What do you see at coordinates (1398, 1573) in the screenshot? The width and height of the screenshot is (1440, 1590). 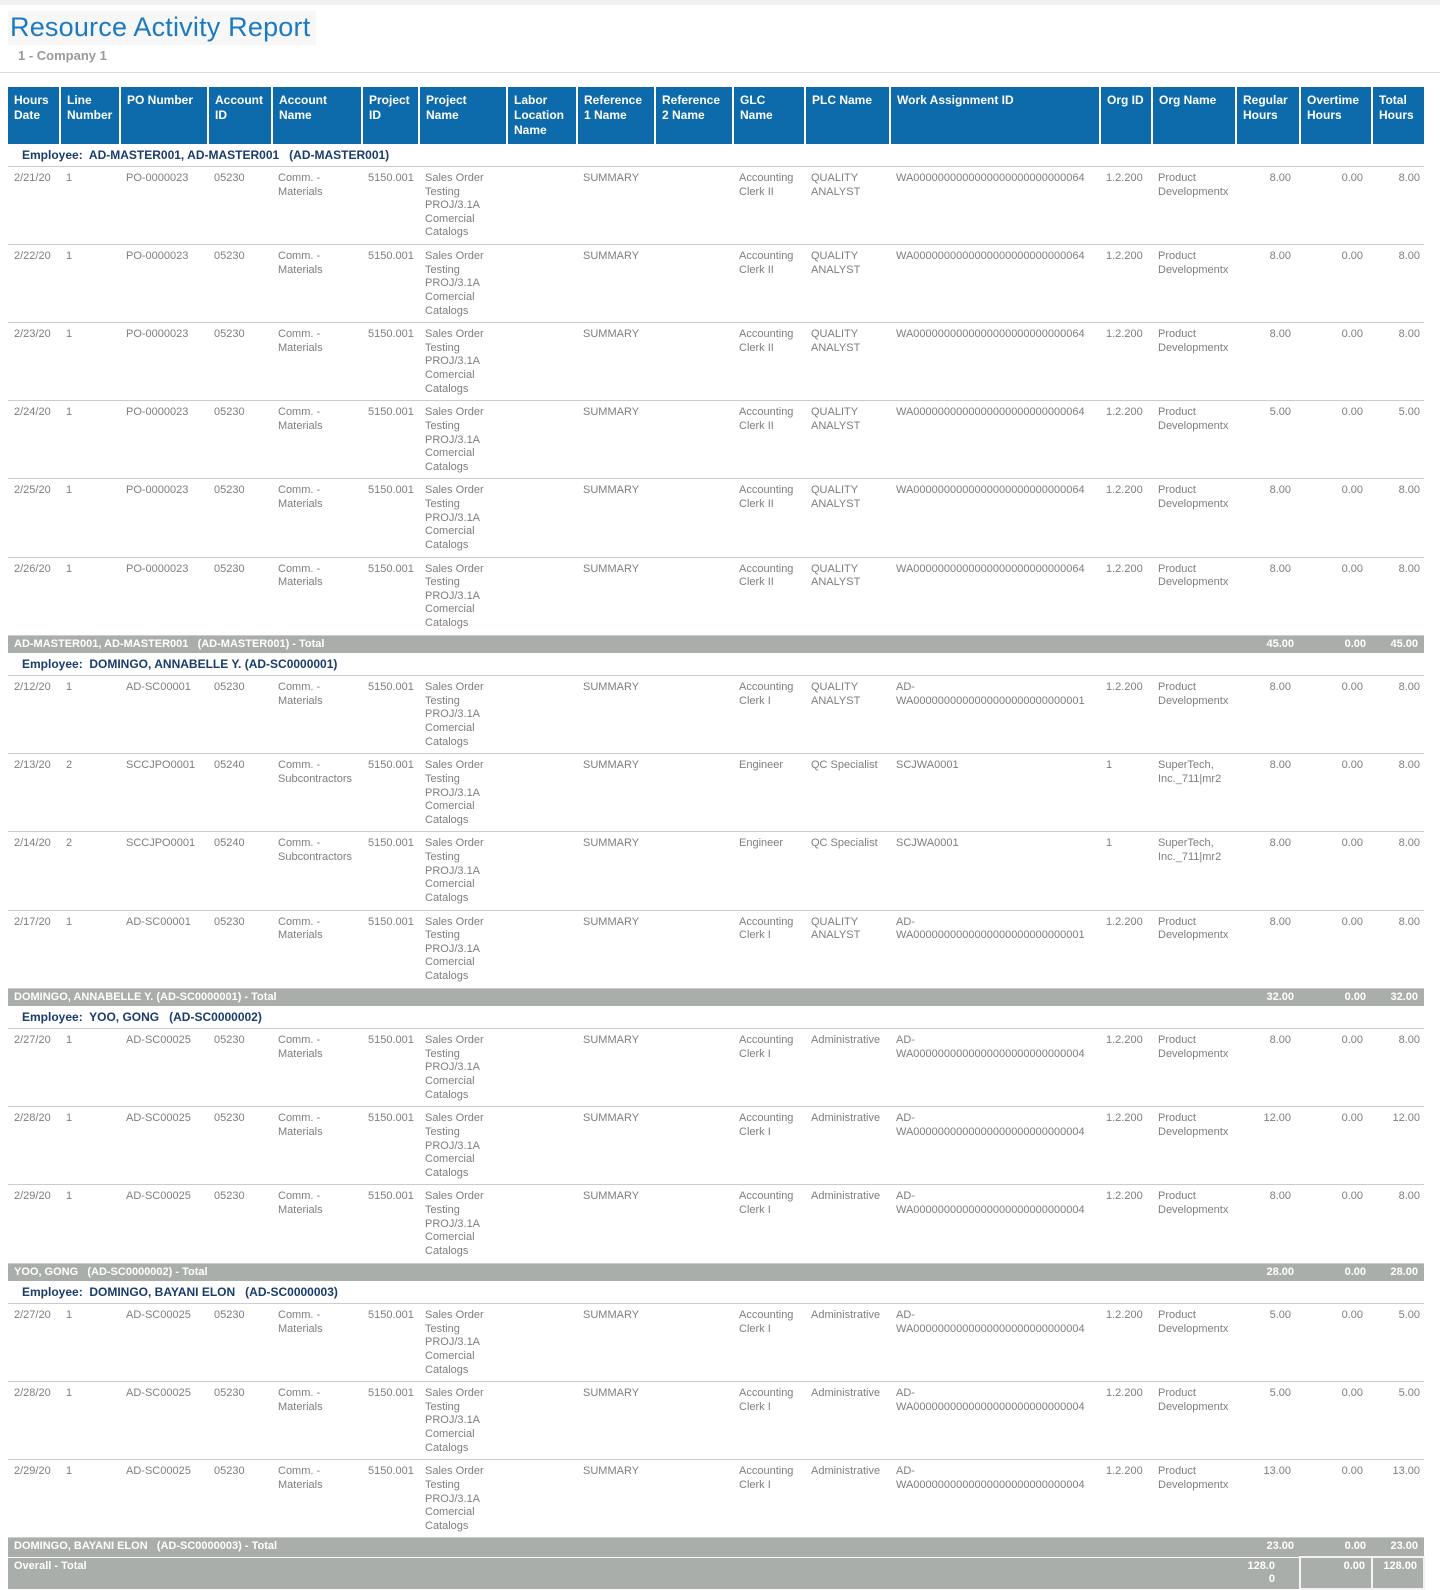 I see `total-total-hours: 128.00` at bounding box center [1398, 1573].